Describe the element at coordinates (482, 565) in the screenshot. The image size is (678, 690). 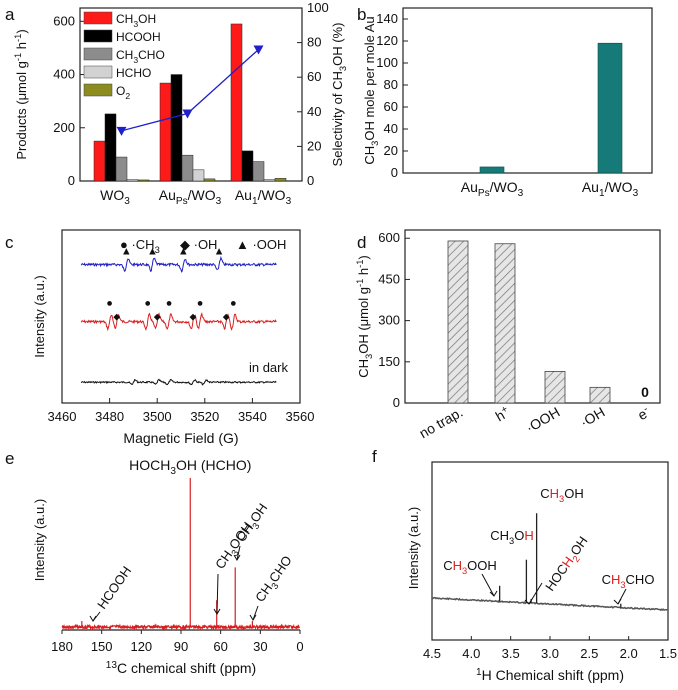
I see `text-part: OOH` at that location.